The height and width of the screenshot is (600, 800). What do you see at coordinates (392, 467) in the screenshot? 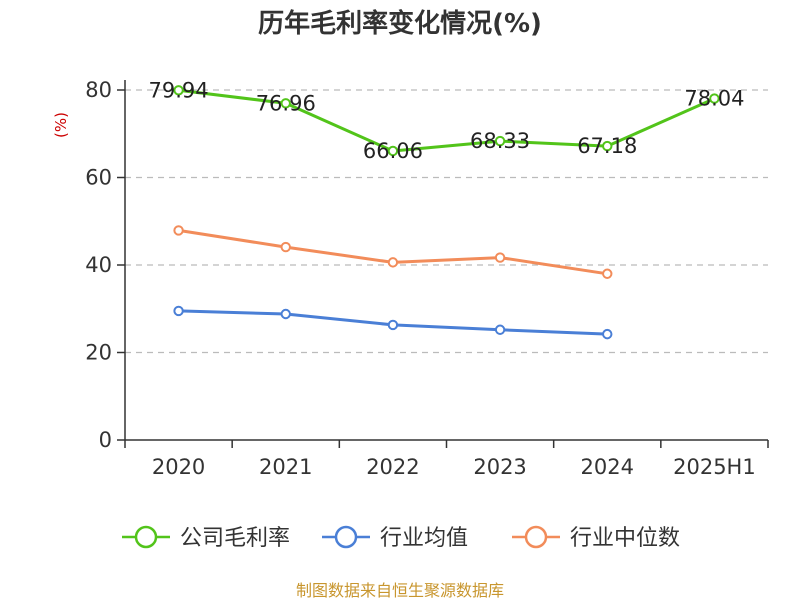
I see `x-tick-label: 2022` at bounding box center [392, 467].